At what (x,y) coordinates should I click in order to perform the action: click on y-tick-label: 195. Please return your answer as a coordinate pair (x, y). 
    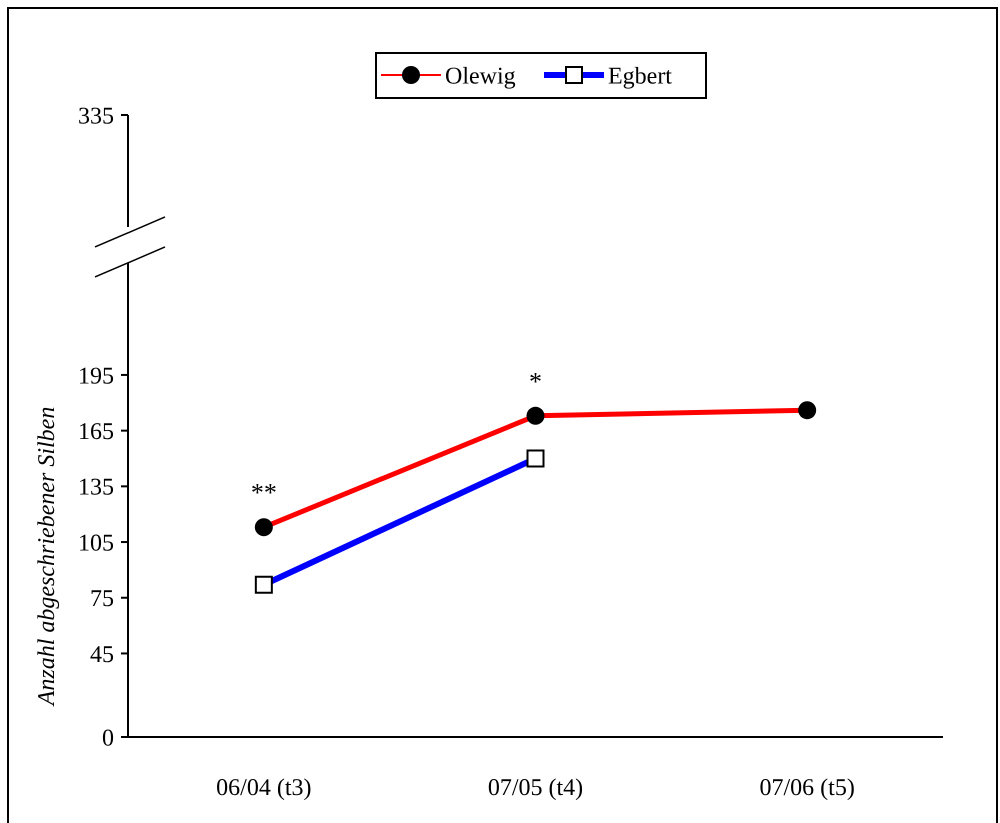
    Looking at the image, I should click on (96, 376).